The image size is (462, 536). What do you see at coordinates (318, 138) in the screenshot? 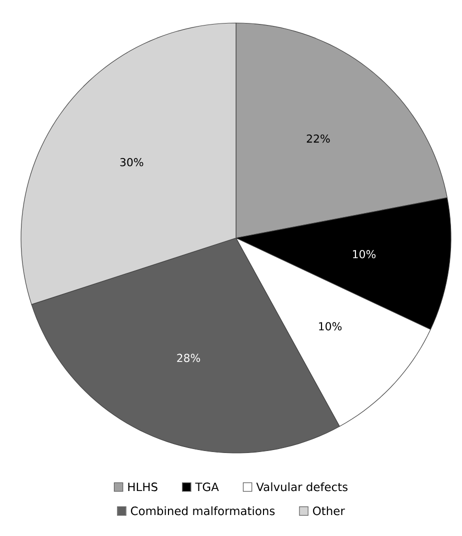
I see `data-label: 22%` at bounding box center [318, 138].